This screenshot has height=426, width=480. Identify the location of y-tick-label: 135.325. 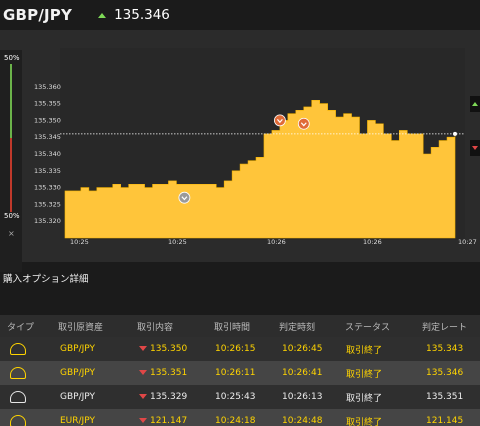
(47, 204).